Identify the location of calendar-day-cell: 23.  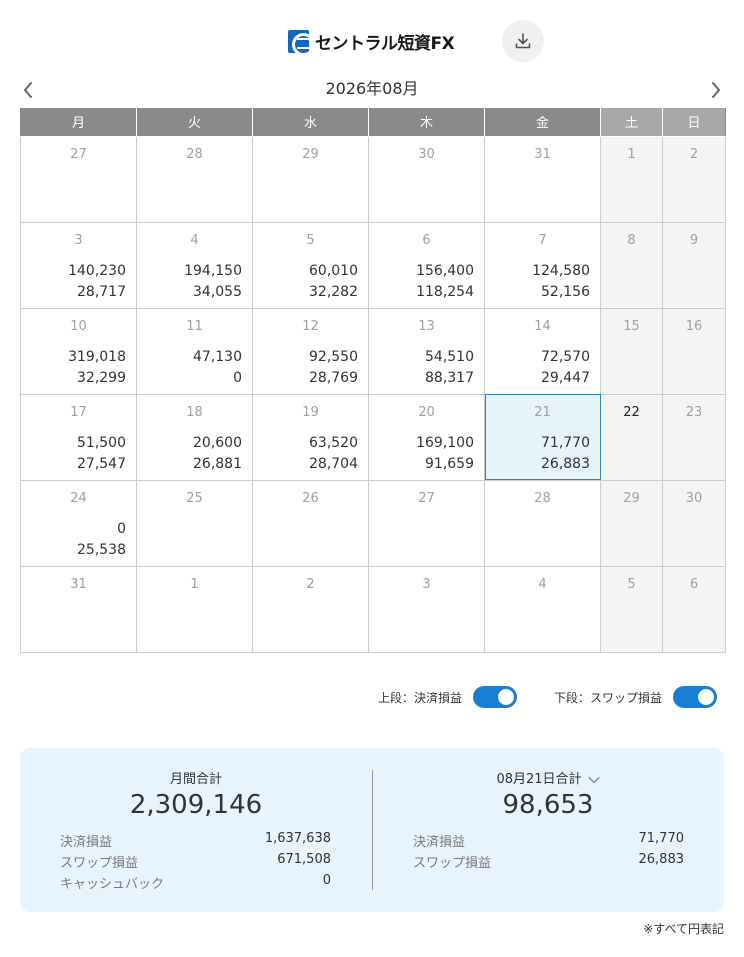
(694, 437).